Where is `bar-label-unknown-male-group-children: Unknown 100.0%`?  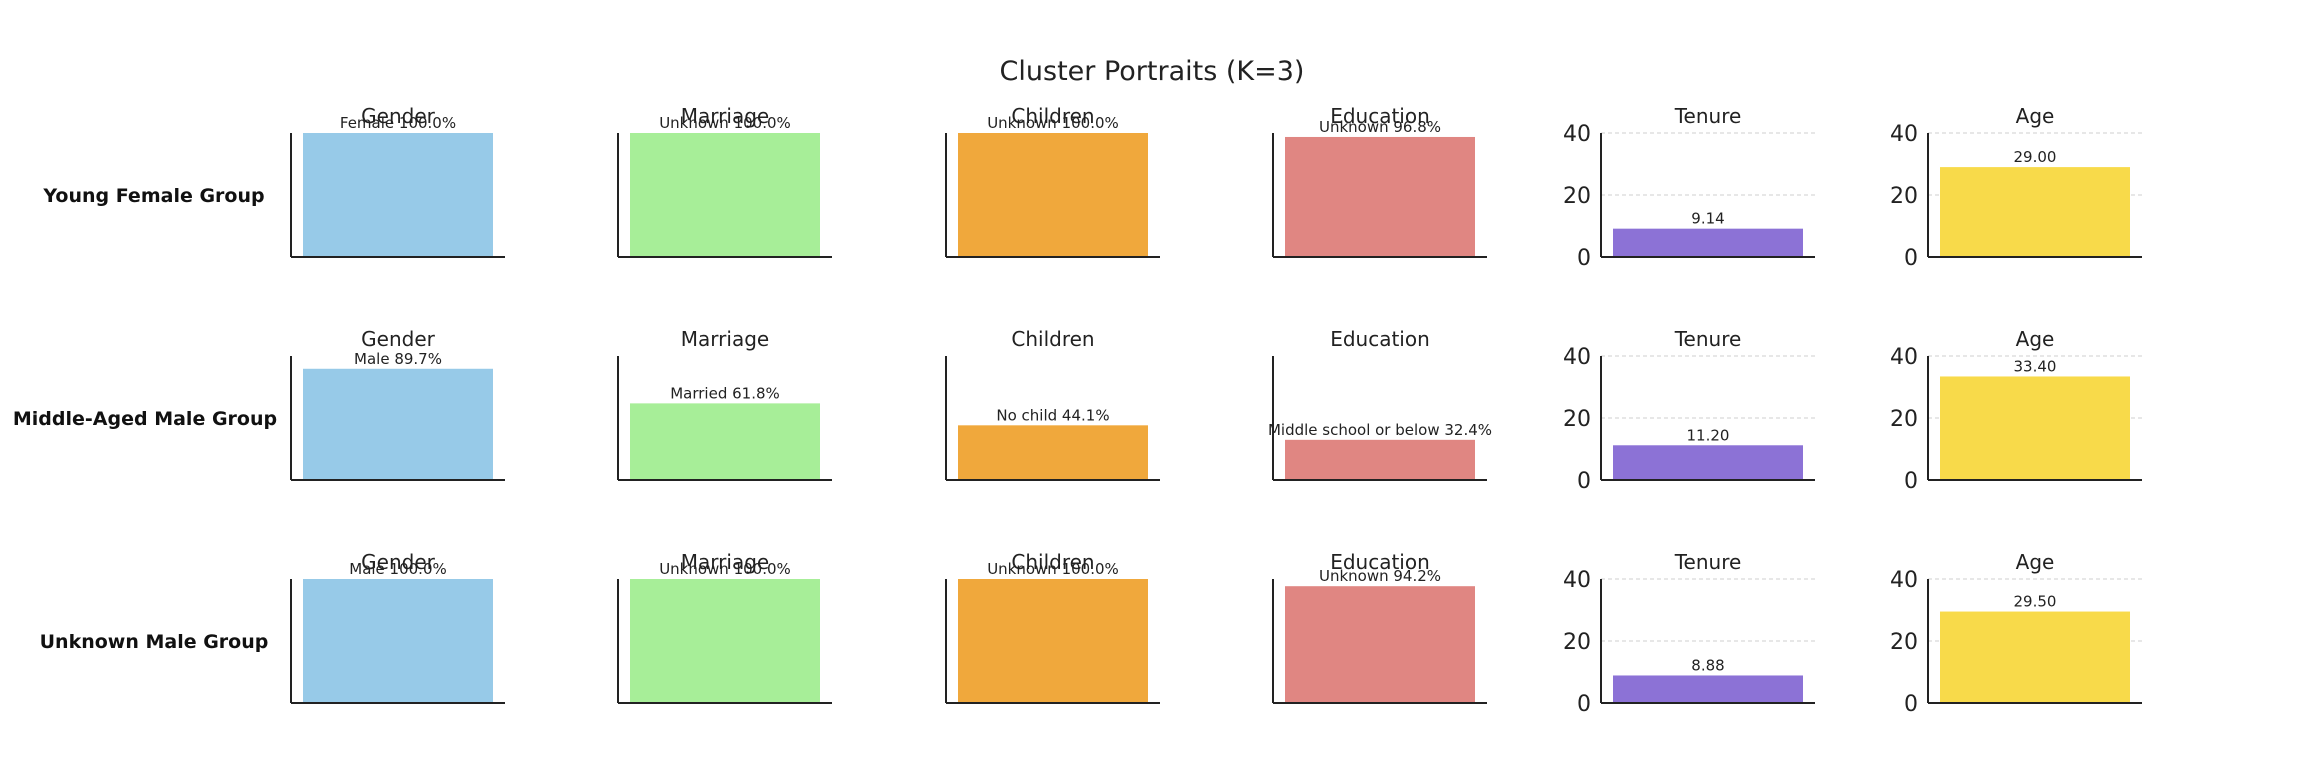 bar-label-unknown-male-group-children: Unknown 100.0% is located at coordinates (1053, 569).